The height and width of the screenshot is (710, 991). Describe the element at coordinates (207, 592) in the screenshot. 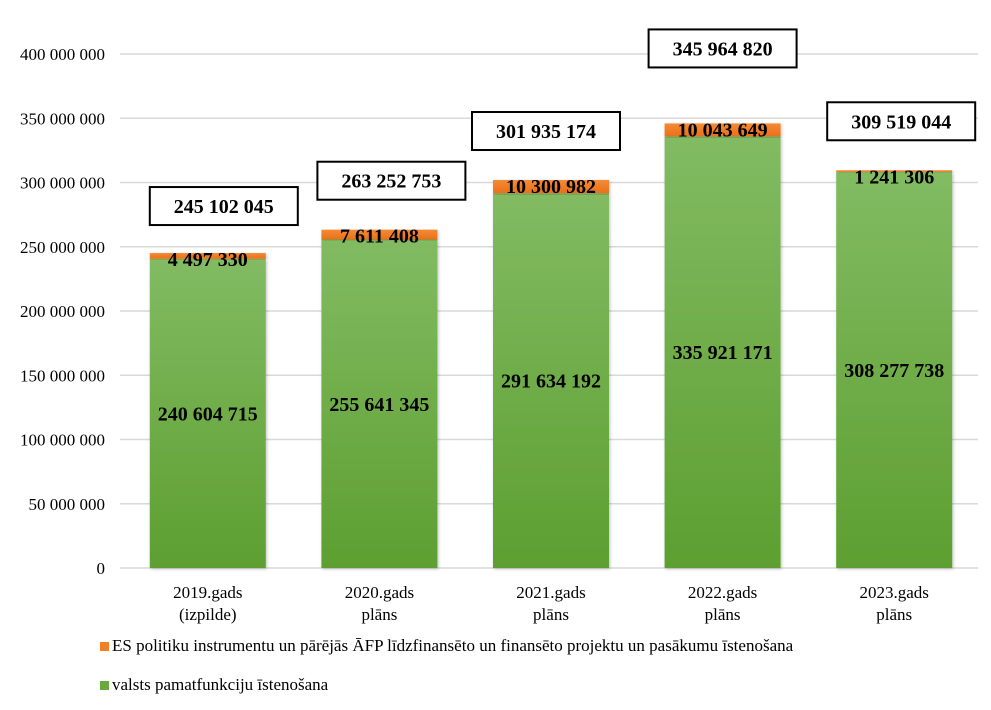

I see `x-tick-label: 2019.gads` at that location.